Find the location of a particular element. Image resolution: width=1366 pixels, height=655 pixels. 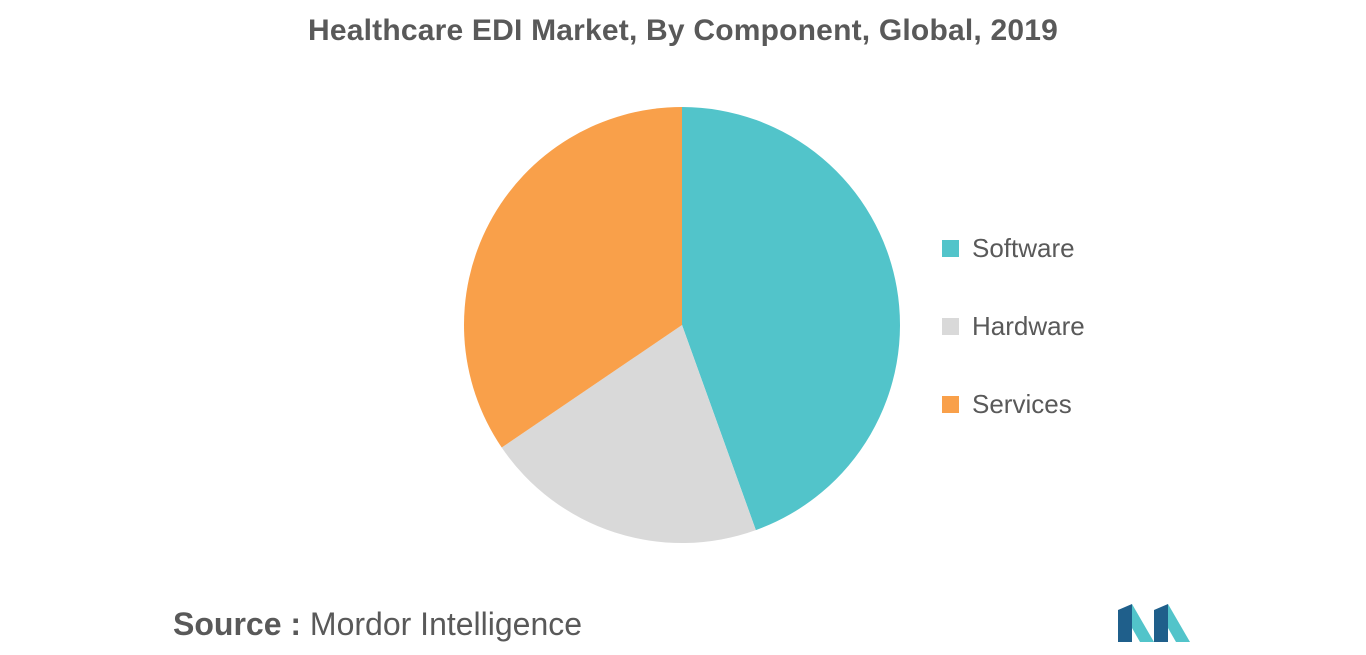

source-note: Source : Mordor Intelligence is located at coordinates (377, 624).